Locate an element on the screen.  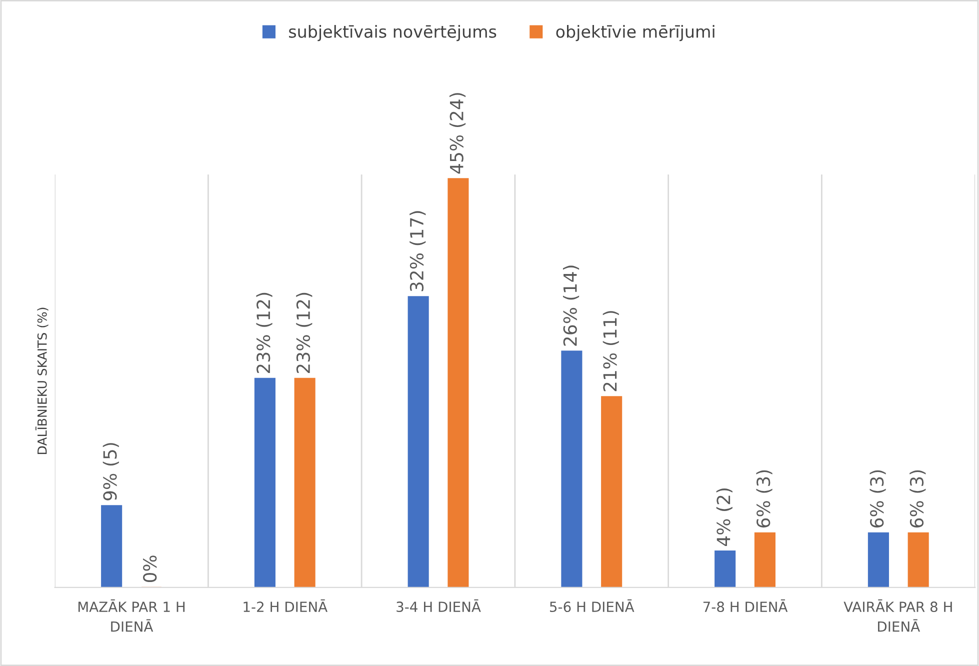
data-label: 4% (2) is located at coordinates (724, 517).